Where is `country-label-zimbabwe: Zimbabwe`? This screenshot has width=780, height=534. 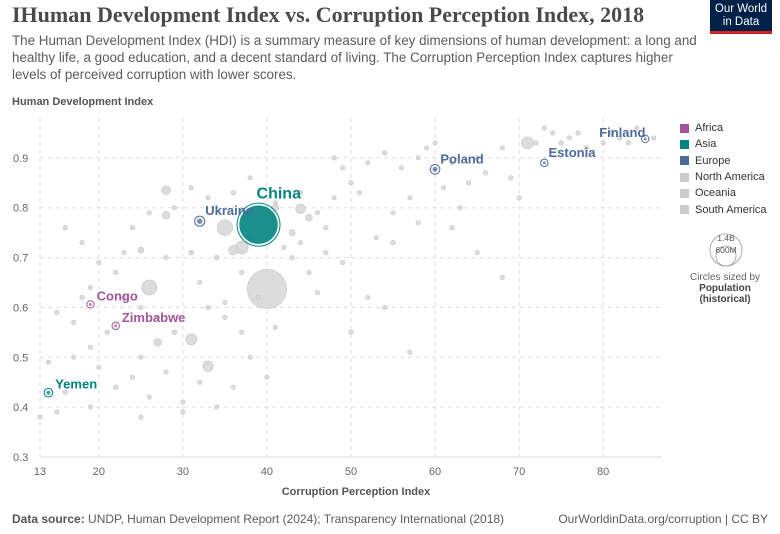
country-label-zimbabwe: Zimbabwe is located at coordinates (154, 317).